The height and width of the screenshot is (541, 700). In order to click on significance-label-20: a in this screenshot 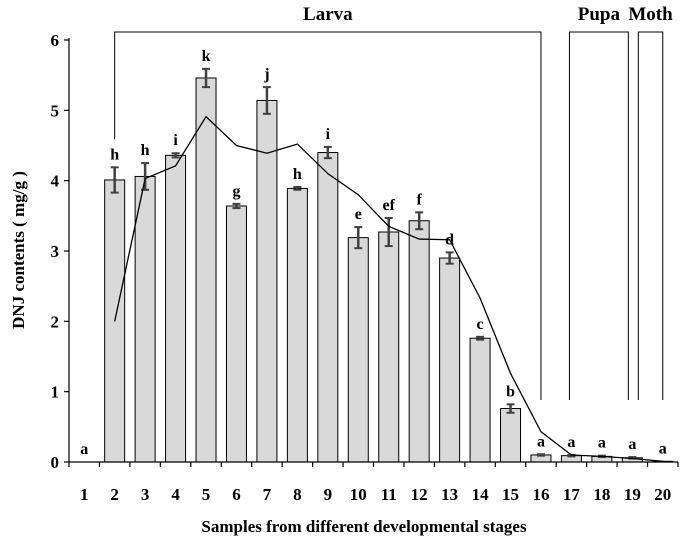, I will do `click(663, 448)`.